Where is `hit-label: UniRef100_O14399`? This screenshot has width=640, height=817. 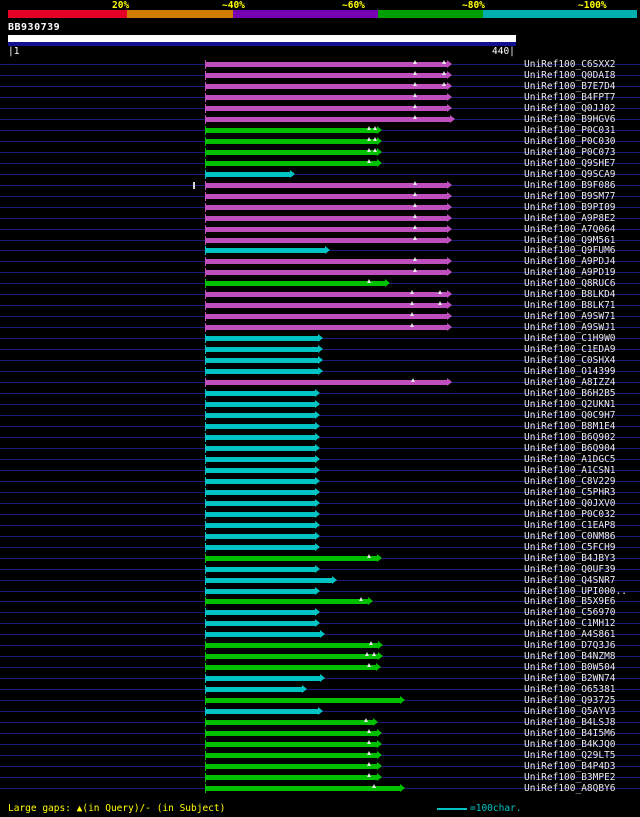
hit-label: UniRef100_O14399 is located at coordinates (570, 372).